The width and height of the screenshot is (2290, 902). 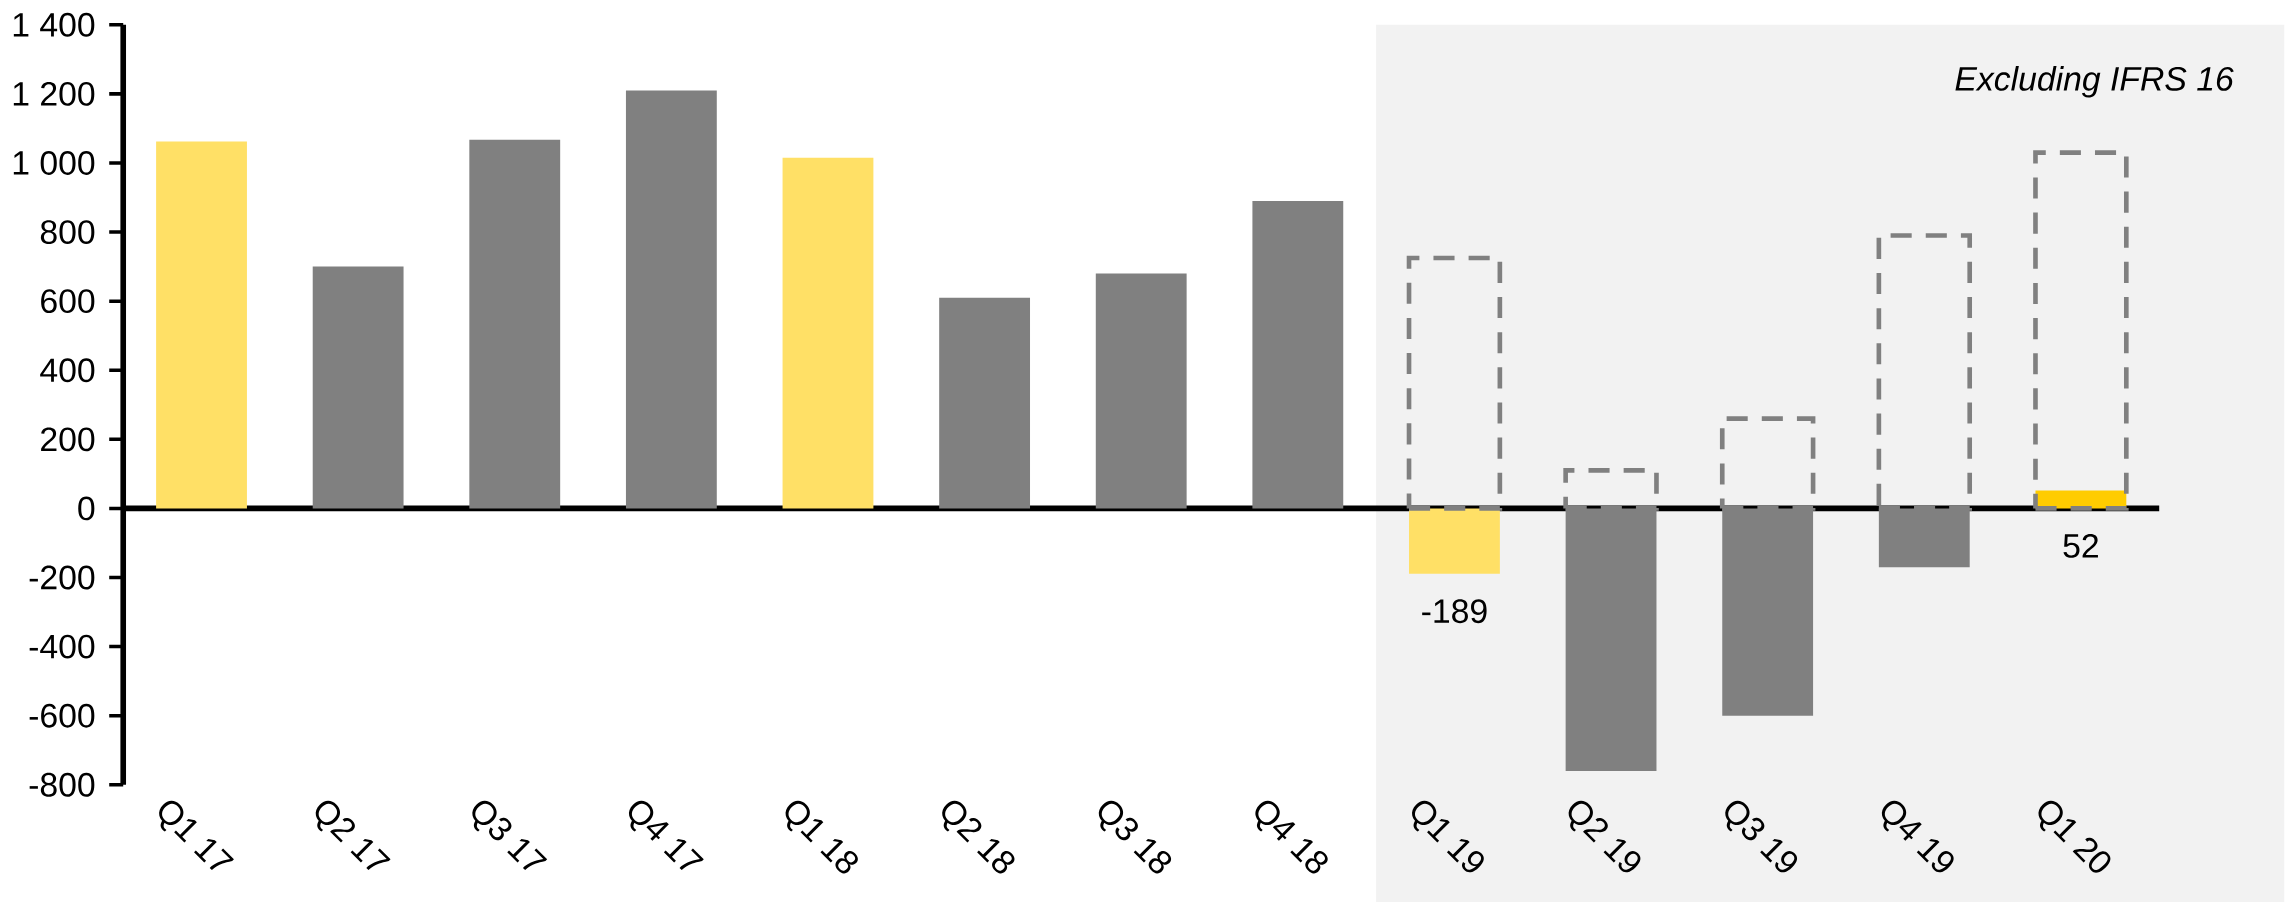 I want to click on y-tick-label: 1 200, so click(x=54, y=93).